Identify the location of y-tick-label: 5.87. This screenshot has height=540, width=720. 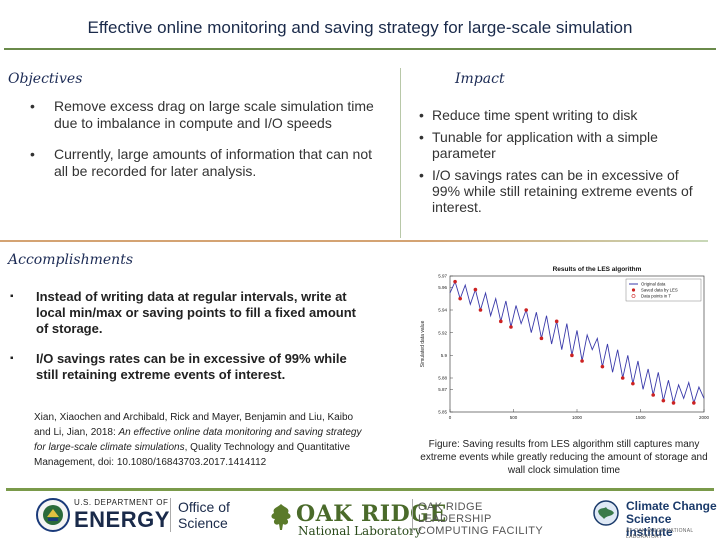
(442, 389).